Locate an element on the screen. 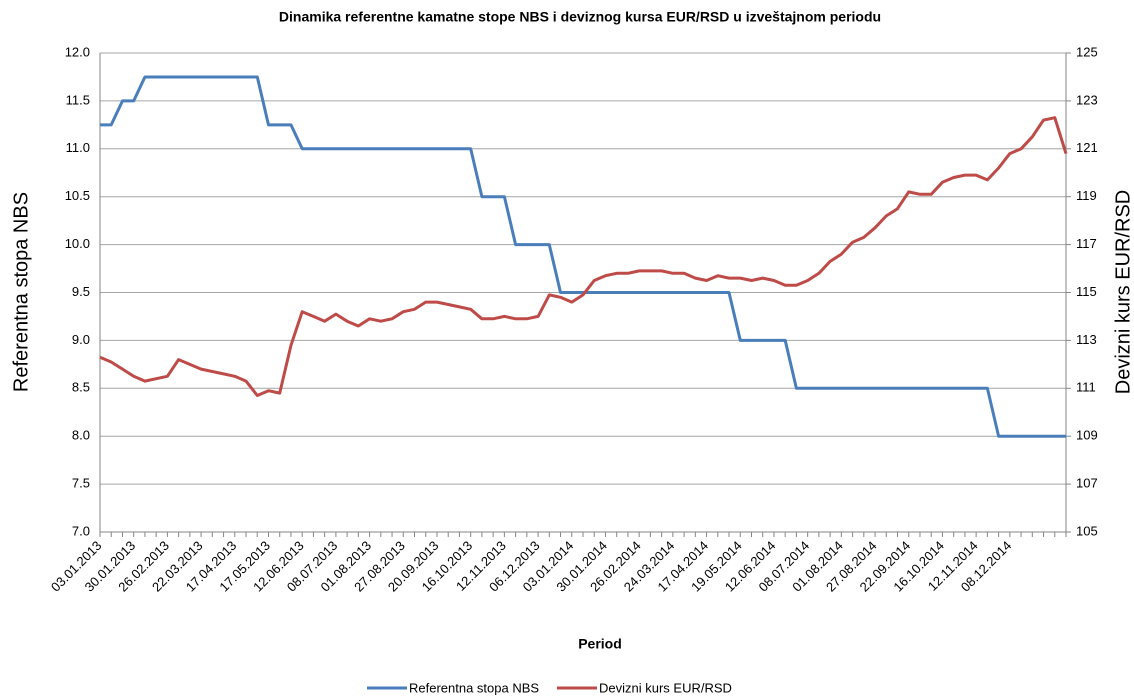  y-tick-label: 12.0 is located at coordinates (77, 51).